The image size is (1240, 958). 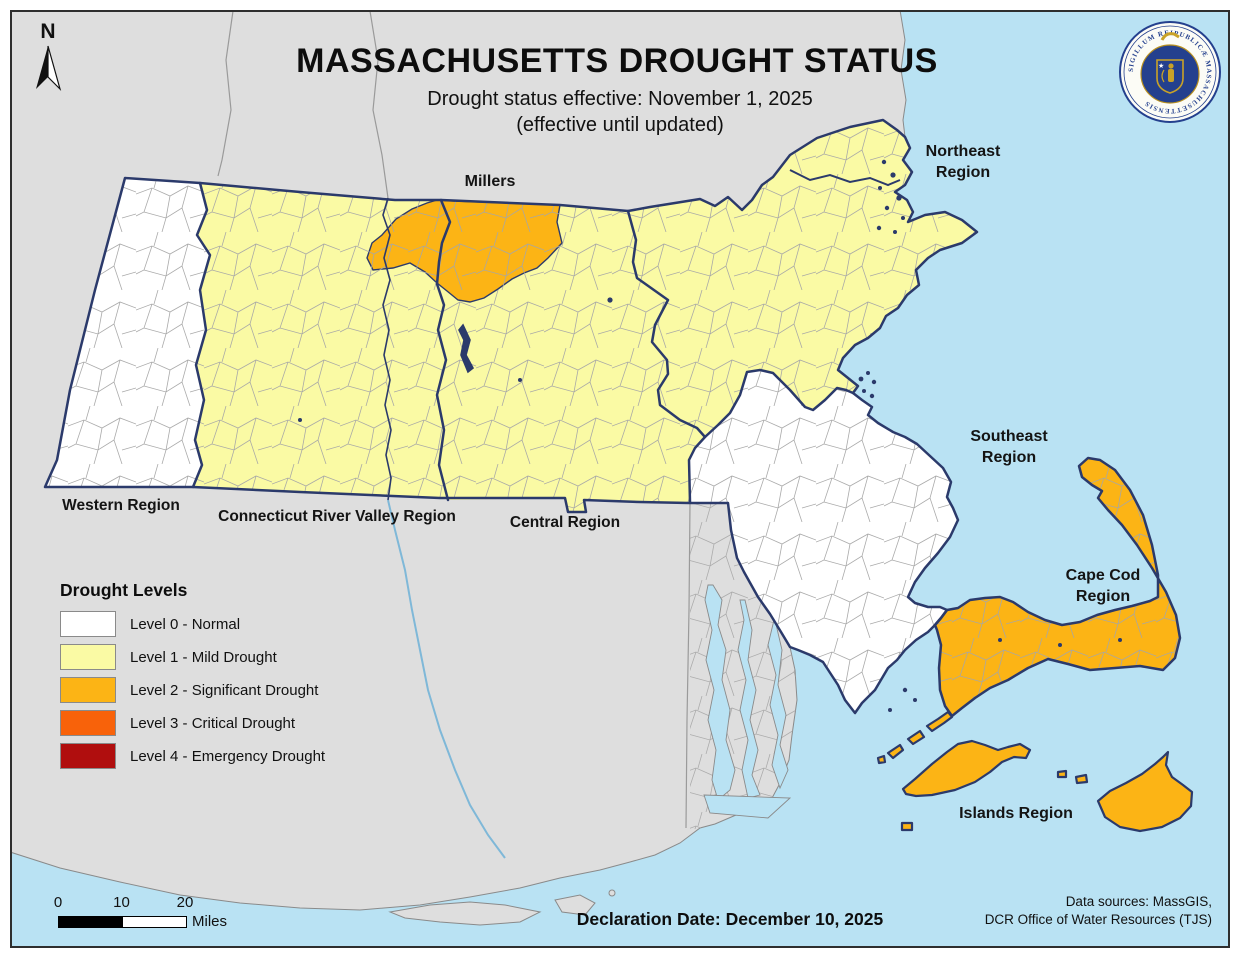 I want to click on legend-label-level4: Level 4 - Emergency Drought, so click(x=228, y=756).